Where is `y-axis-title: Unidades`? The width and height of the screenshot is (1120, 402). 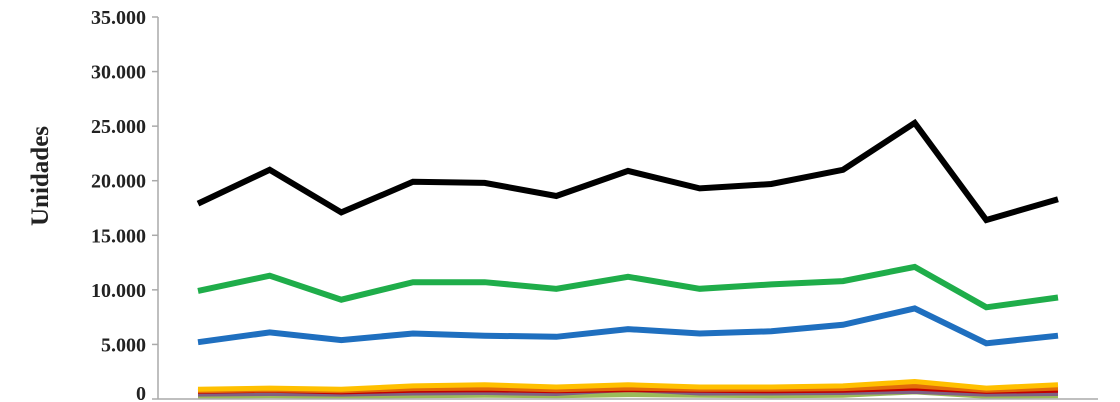
y-axis-title: Unidades is located at coordinates (40, 176).